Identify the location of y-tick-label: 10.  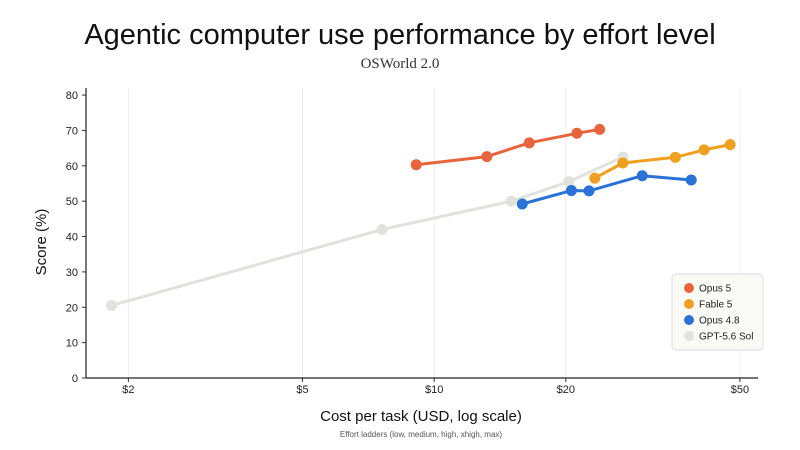
(72, 344).